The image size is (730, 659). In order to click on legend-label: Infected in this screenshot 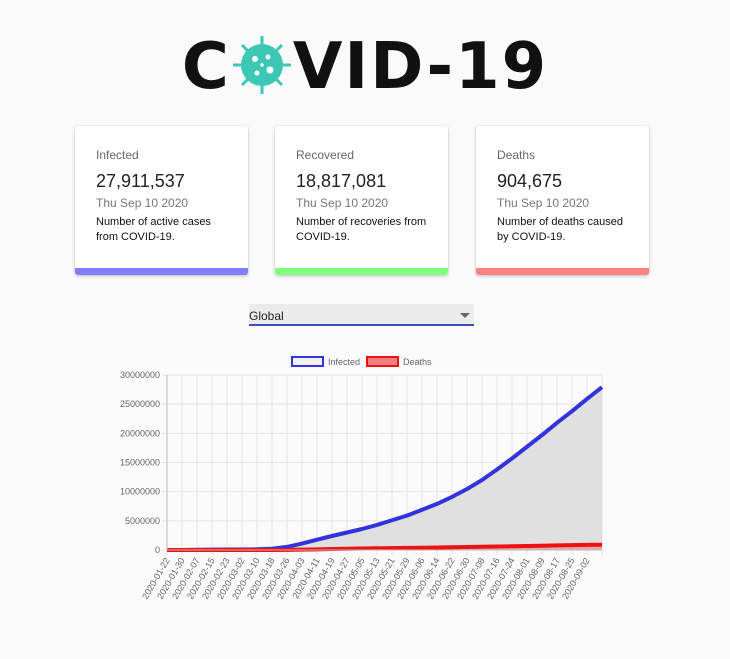, I will do `click(344, 362)`.